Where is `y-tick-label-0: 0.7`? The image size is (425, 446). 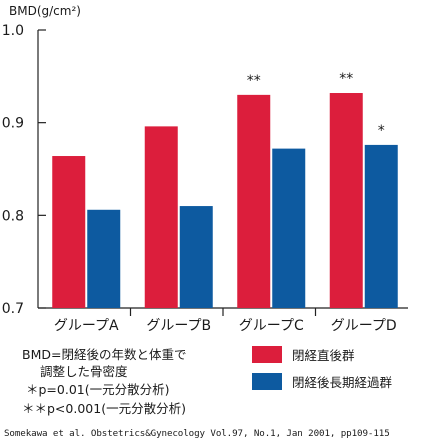
y-tick-label-0: 0.7 is located at coordinates (13, 309).